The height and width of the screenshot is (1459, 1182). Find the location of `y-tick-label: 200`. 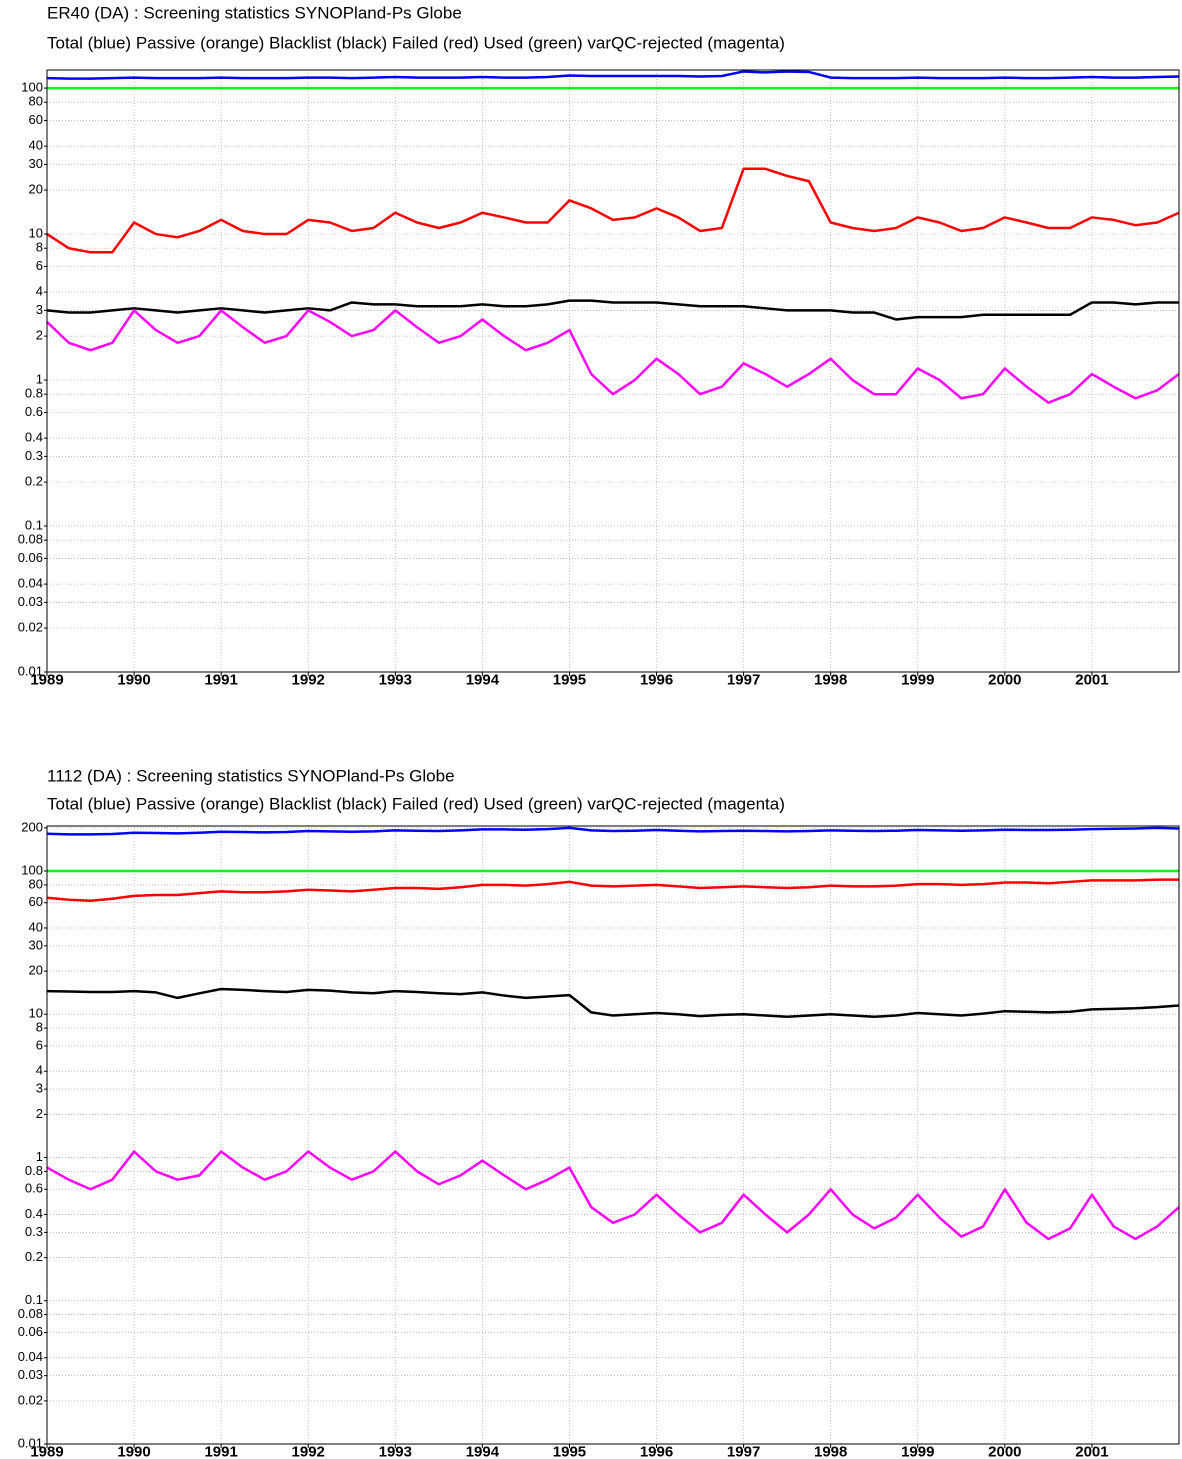

y-tick-label: 200 is located at coordinates (32, 826).